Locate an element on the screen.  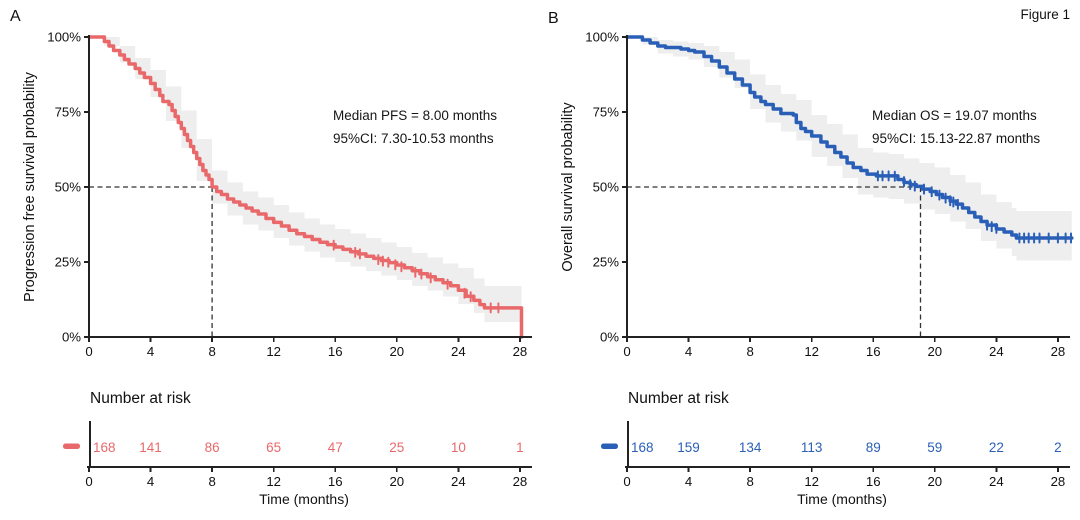
risk-count: 113 is located at coordinates (812, 447).